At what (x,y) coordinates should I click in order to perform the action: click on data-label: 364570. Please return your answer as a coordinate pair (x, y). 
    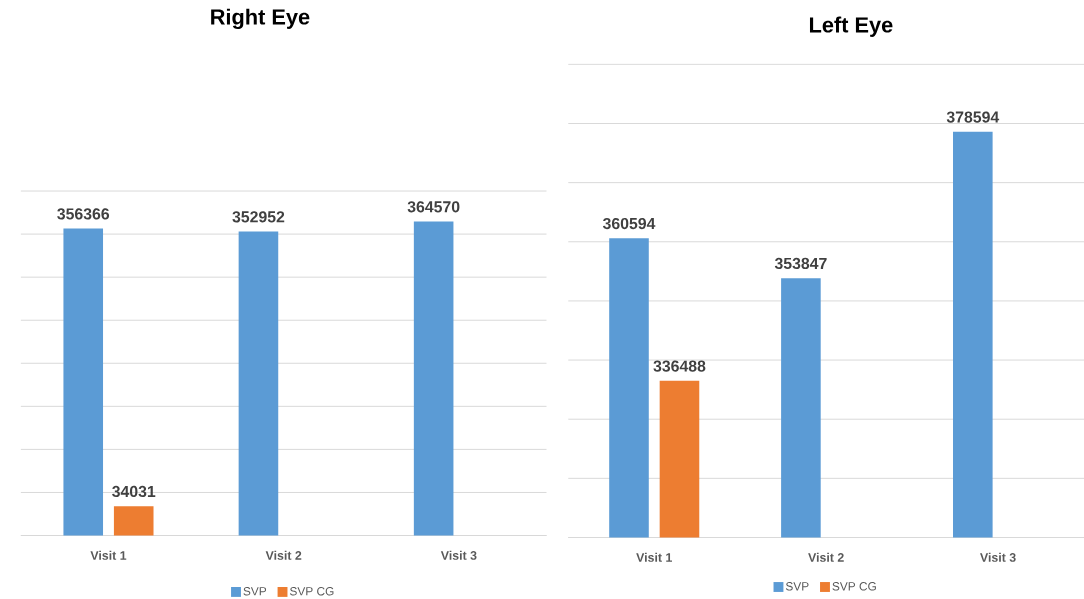
    Looking at the image, I should click on (433, 207).